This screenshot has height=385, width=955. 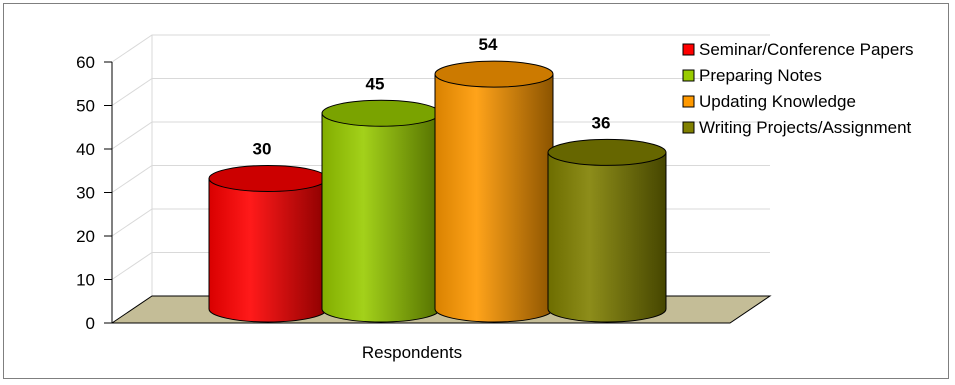 What do you see at coordinates (488, 44) in the screenshot?
I see `data-label: 54` at bounding box center [488, 44].